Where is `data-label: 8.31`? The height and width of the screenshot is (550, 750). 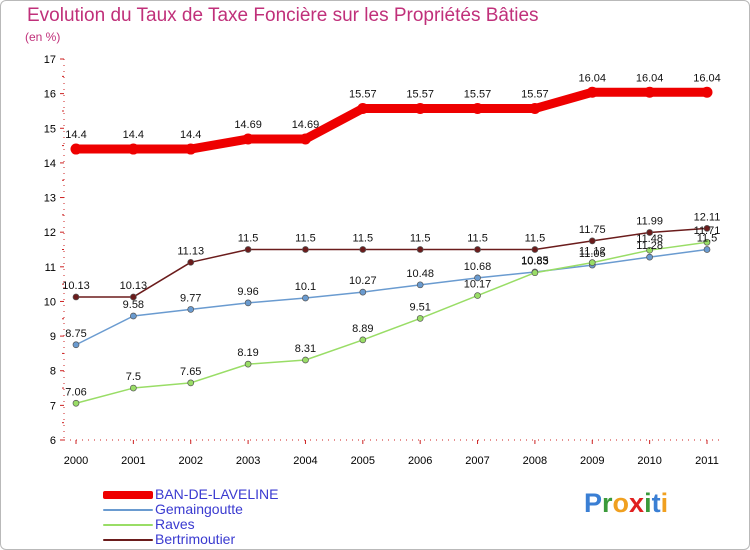
data-label: 8.31 is located at coordinates (305, 349).